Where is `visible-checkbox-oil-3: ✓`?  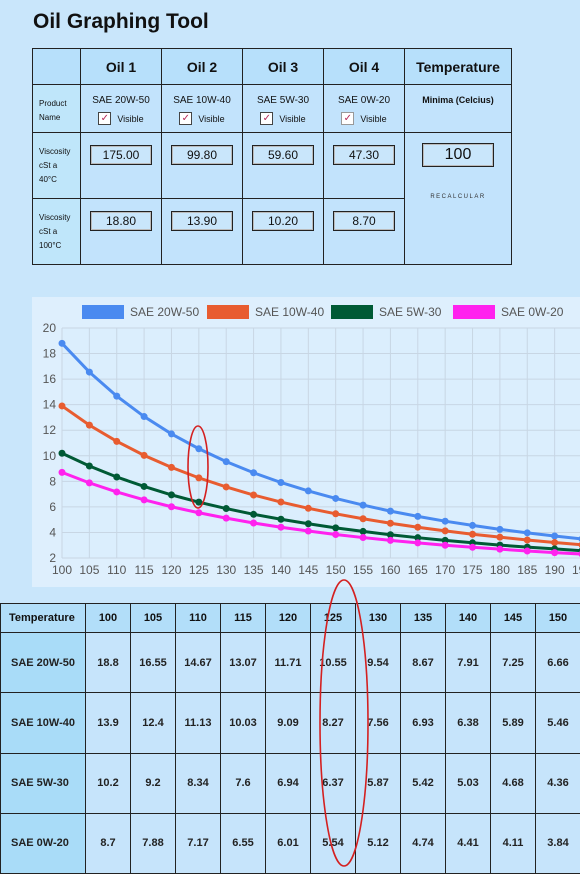 visible-checkbox-oil-3: ✓ is located at coordinates (267, 118).